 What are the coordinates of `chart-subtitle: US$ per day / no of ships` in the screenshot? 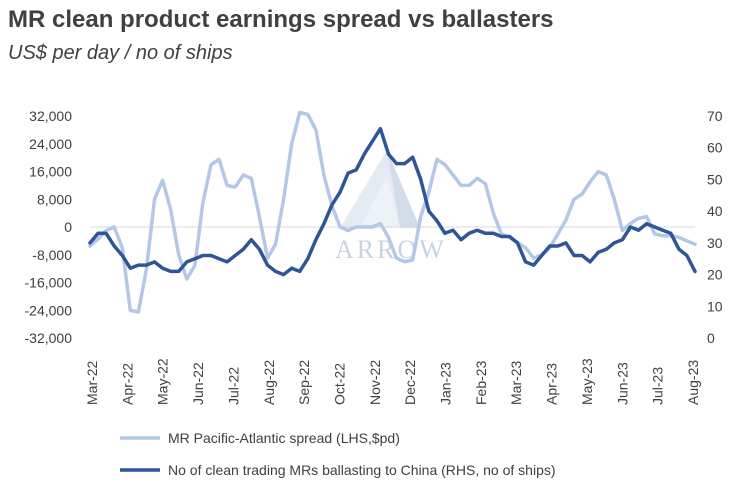 It's located at (120, 53).